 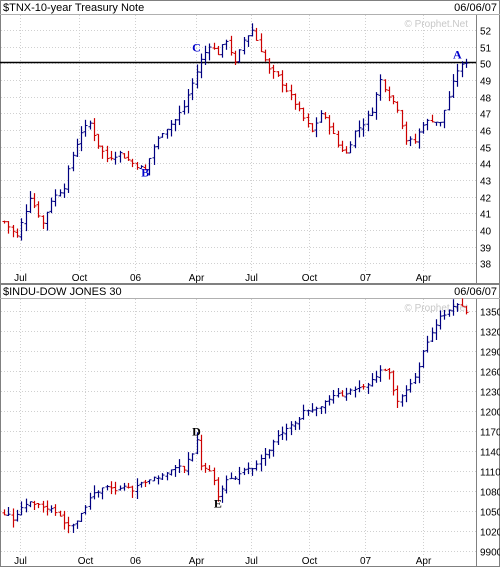 What do you see at coordinates (310, 561) in the screenshot?
I see `dji-x-tick-label: Oct` at bounding box center [310, 561].